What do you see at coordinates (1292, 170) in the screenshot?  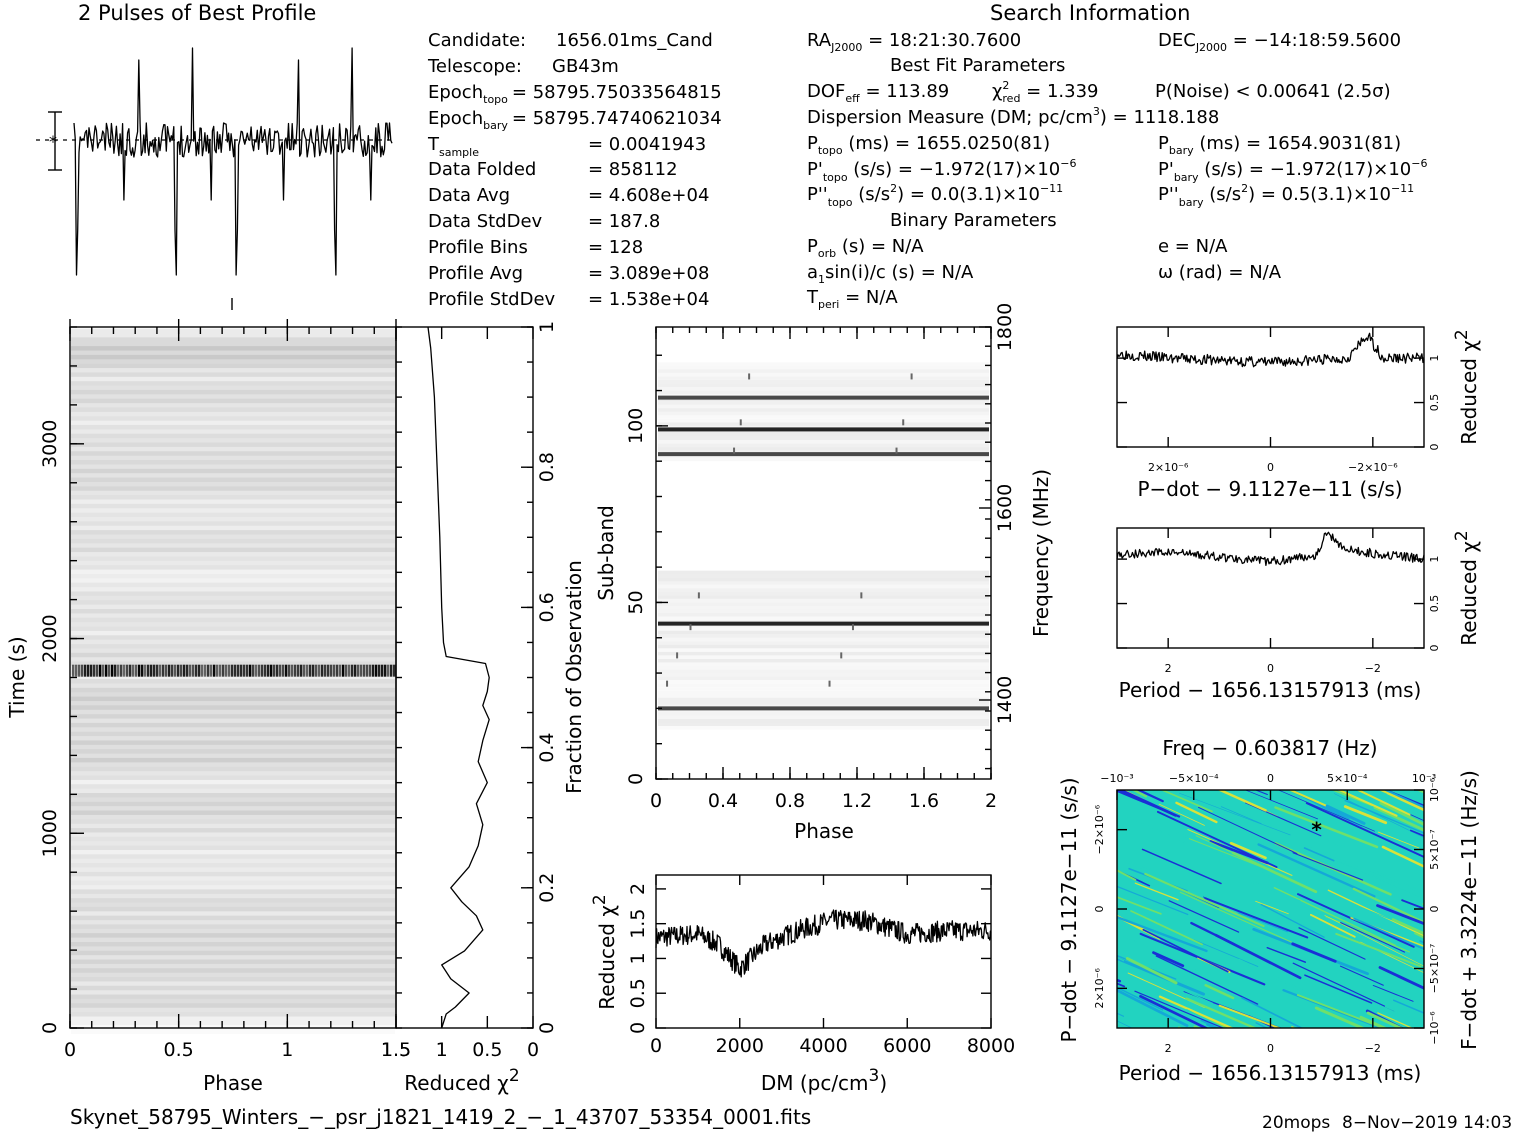 I see `svg-text: P'bary (s/s) = −1.972(17)×10−6` at bounding box center [1292, 170].